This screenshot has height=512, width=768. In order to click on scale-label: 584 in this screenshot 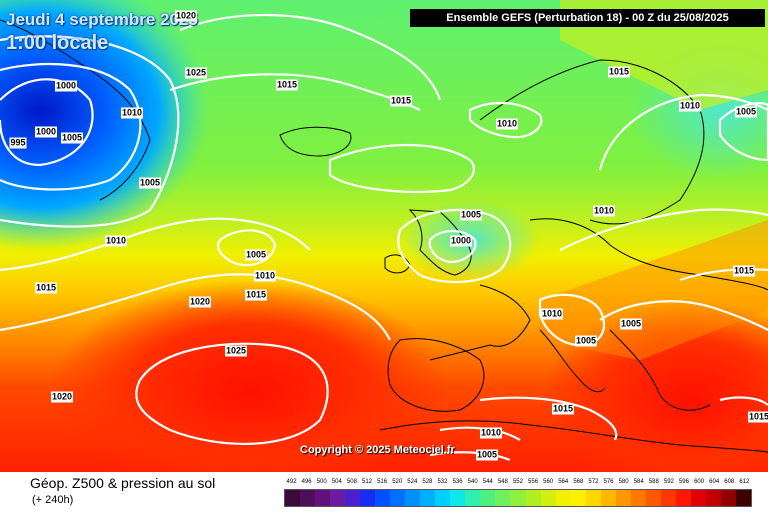, I will do `click(638, 482)`.